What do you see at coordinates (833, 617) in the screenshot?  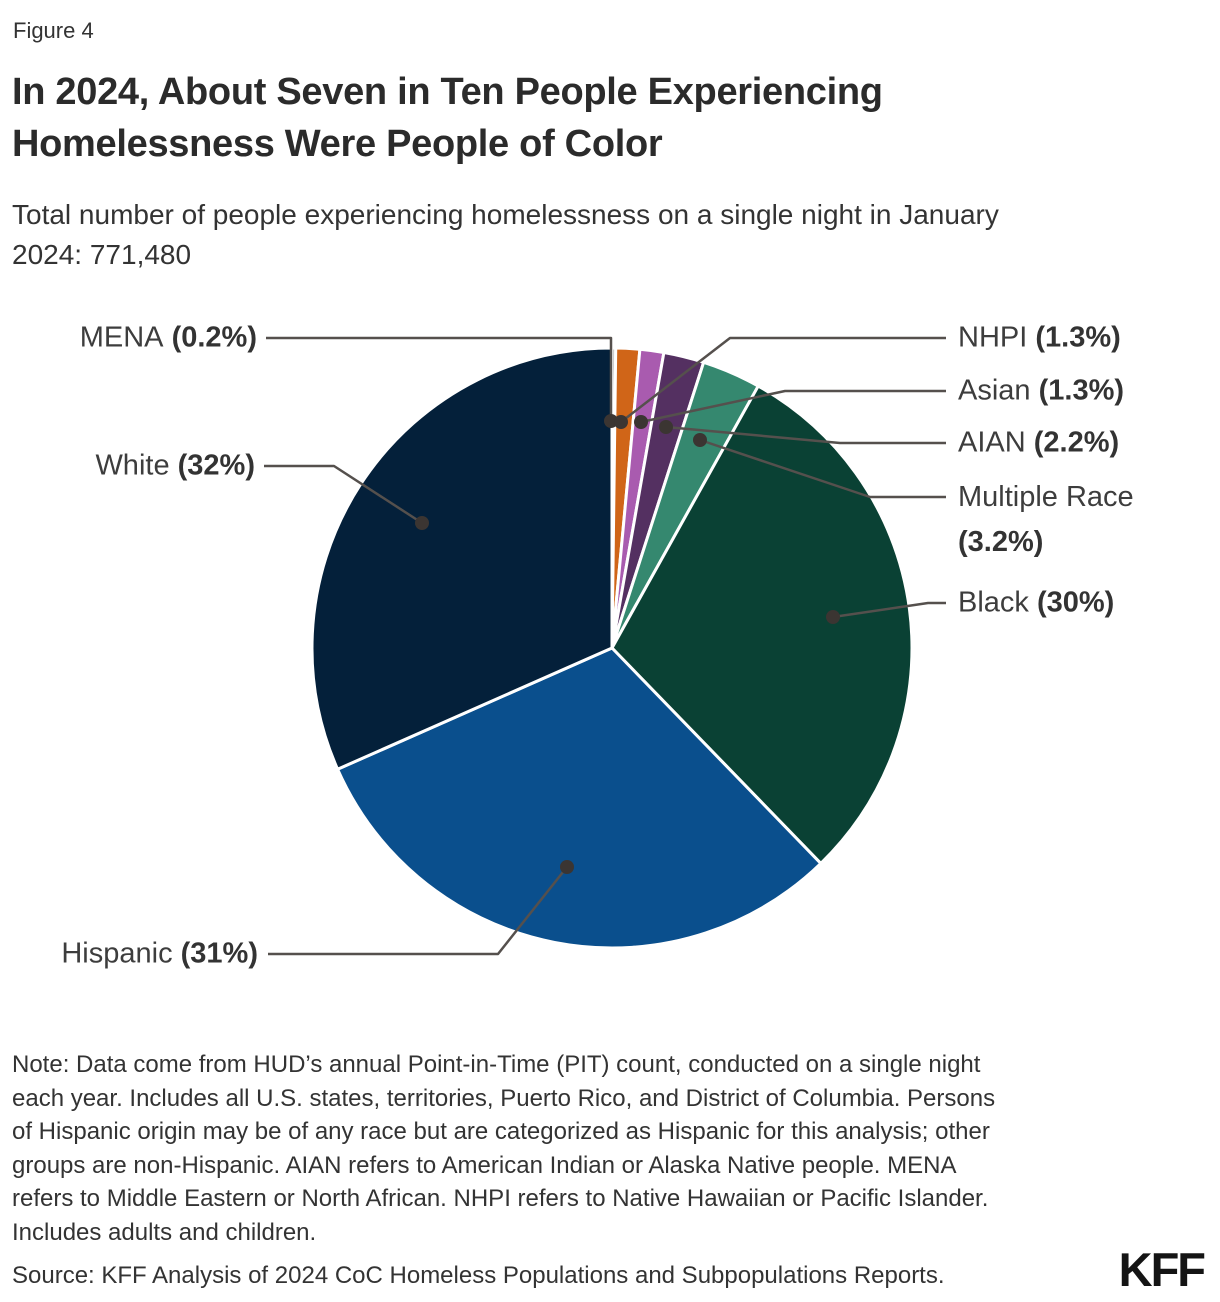 I see `leader-dot-black` at bounding box center [833, 617].